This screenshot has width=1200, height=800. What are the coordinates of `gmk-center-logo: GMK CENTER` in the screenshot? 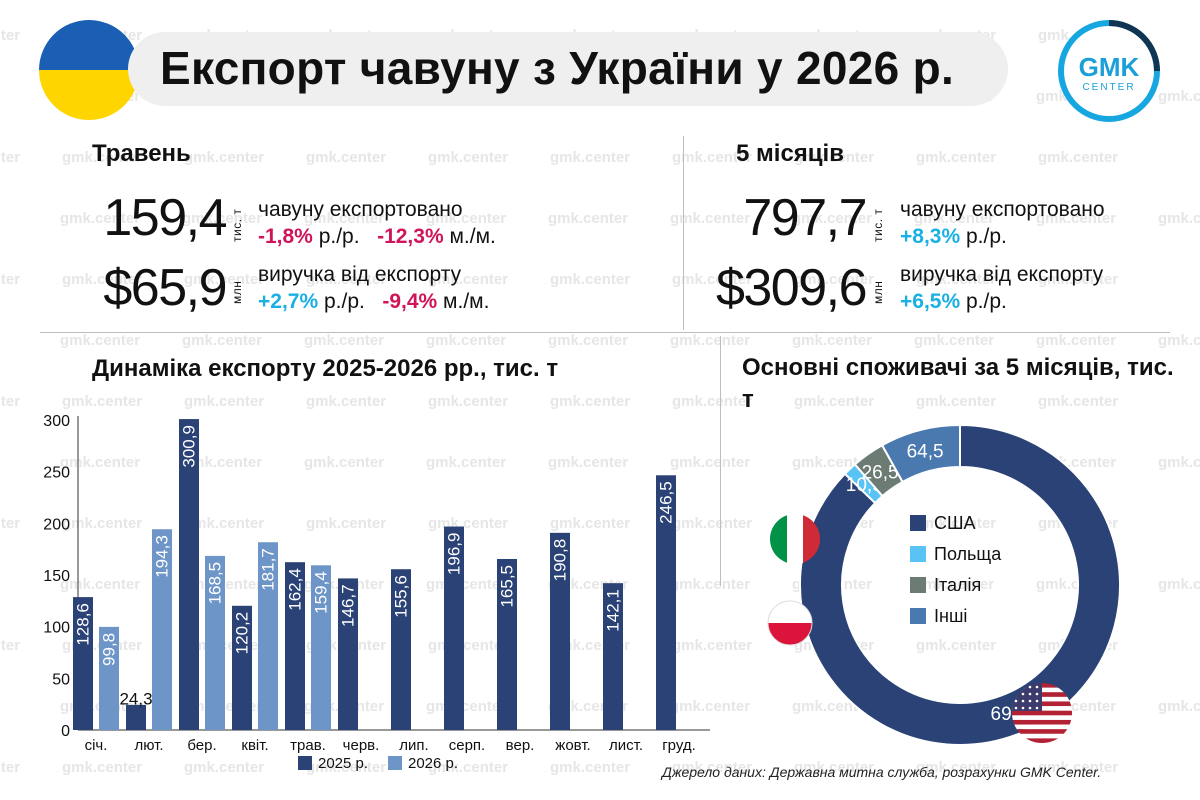 It's located at (1109, 71).